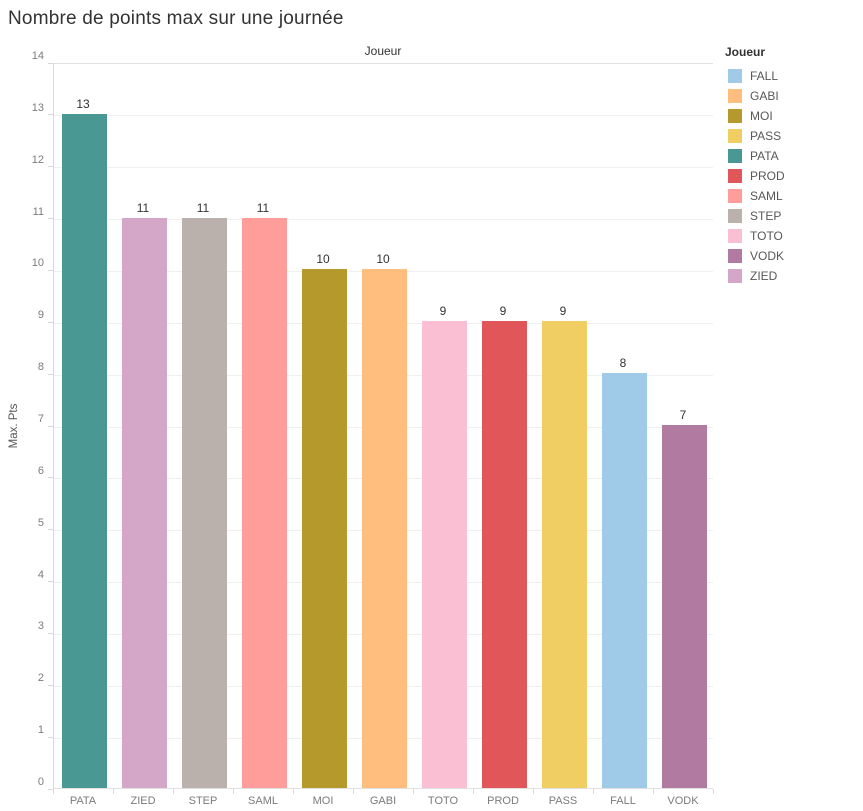  Describe the element at coordinates (144, 502) in the screenshot. I see `bar-zied` at that location.